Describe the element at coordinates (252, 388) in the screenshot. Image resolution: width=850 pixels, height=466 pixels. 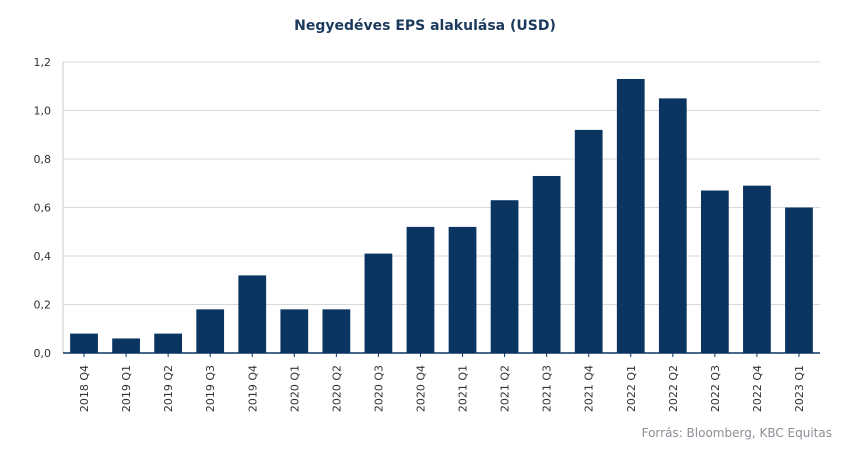
I see `x-tick-label: 2019 Q4` at that location.